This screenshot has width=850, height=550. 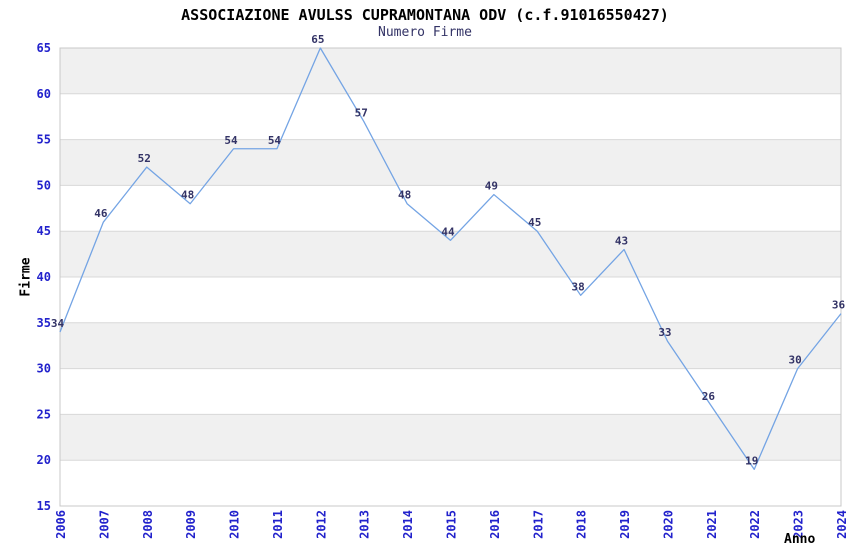 What do you see at coordinates (452, 524) in the screenshot?
I see `x-tick-label: 2015` at bounding box center [452, 524].